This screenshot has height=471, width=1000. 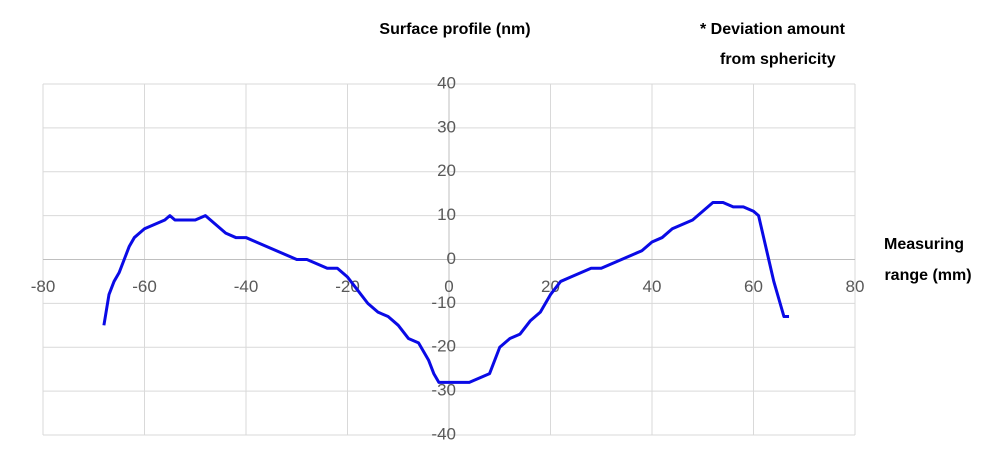 I want to click on x-tick-label: 60, so click(x=753, y=286).